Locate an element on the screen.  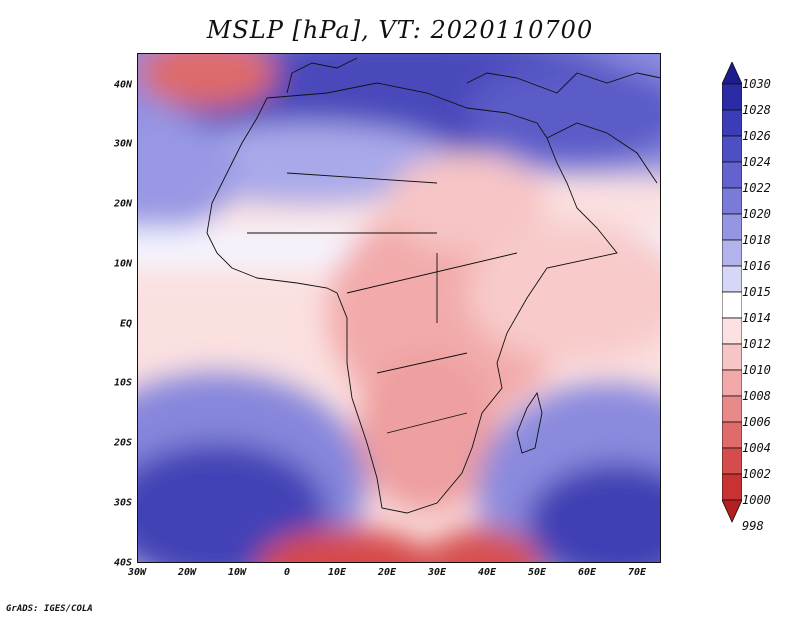
y-tick-label: 10N is located at coordinates (122, 264).